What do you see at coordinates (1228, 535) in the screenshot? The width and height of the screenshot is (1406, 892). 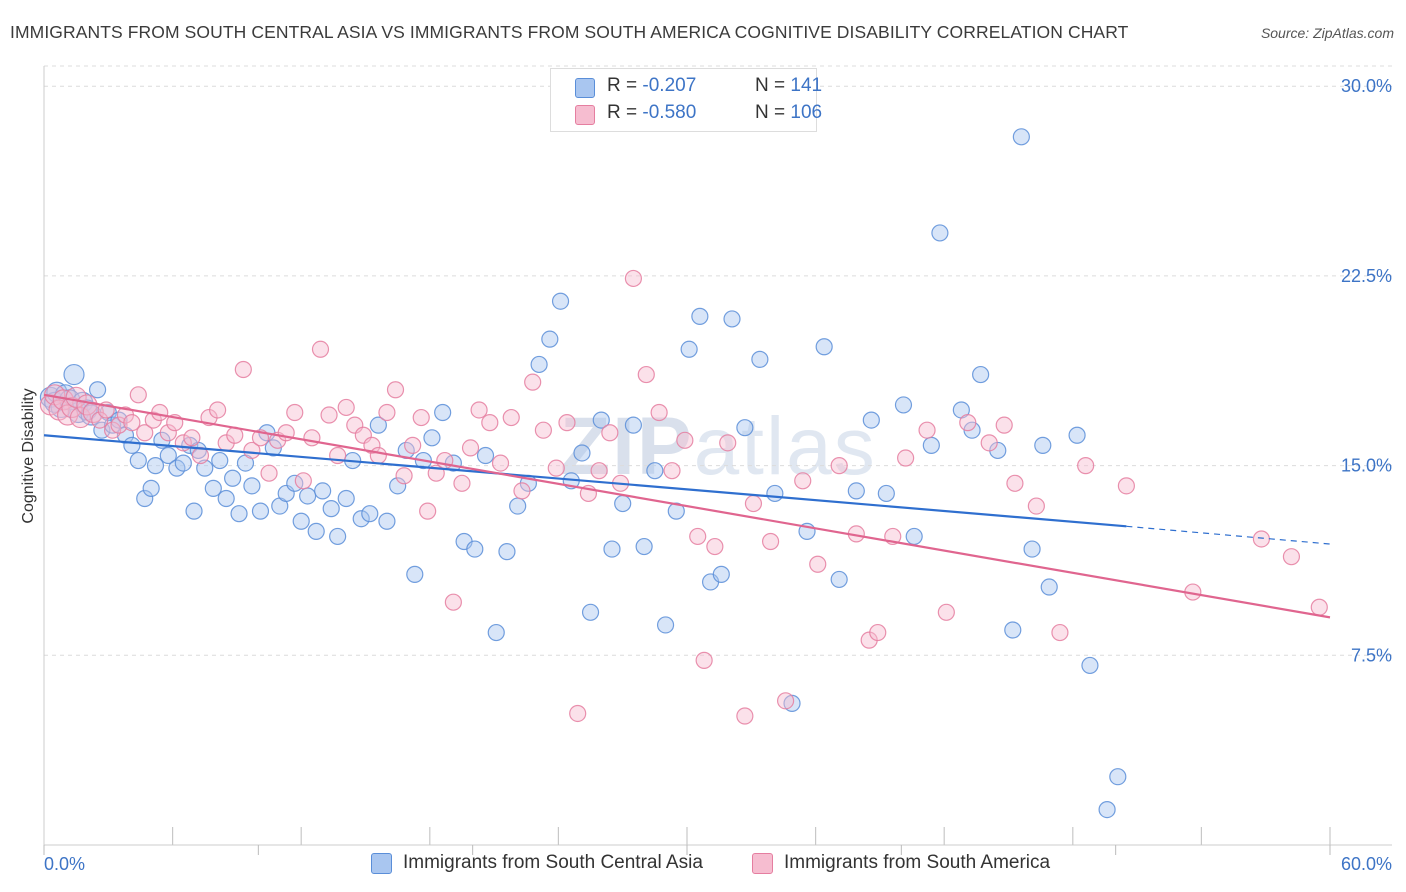 I see `trendline-south-central-asia-extension` at bounding box center [1228, 535].